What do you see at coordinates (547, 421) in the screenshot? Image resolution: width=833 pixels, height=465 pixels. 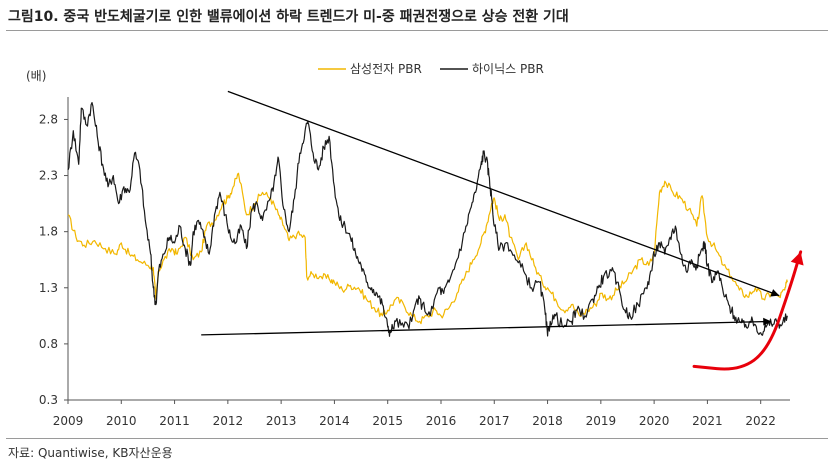 I see `x-tick-label: 2018` at bounding box center [547, 421].